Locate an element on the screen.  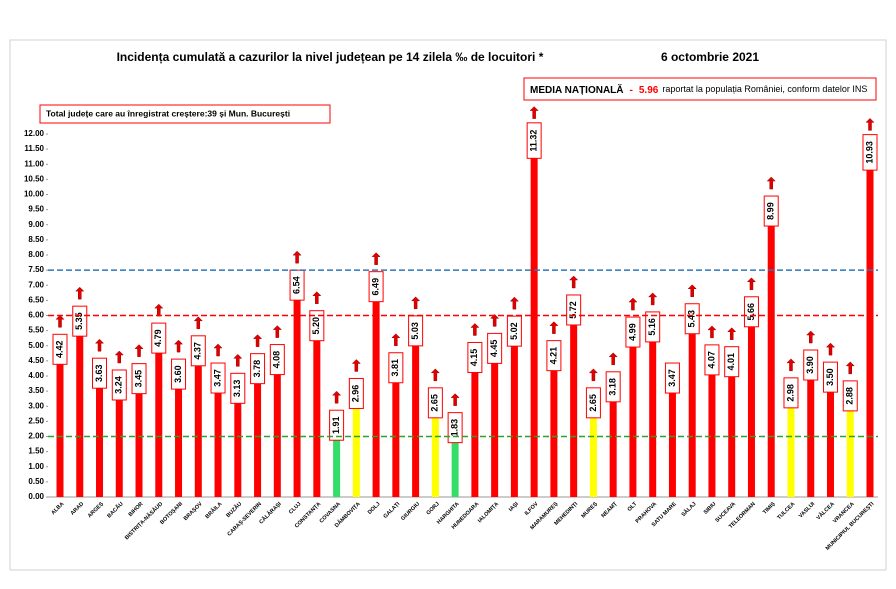
value-label: 1.83 is located at coordinates (454, 428).